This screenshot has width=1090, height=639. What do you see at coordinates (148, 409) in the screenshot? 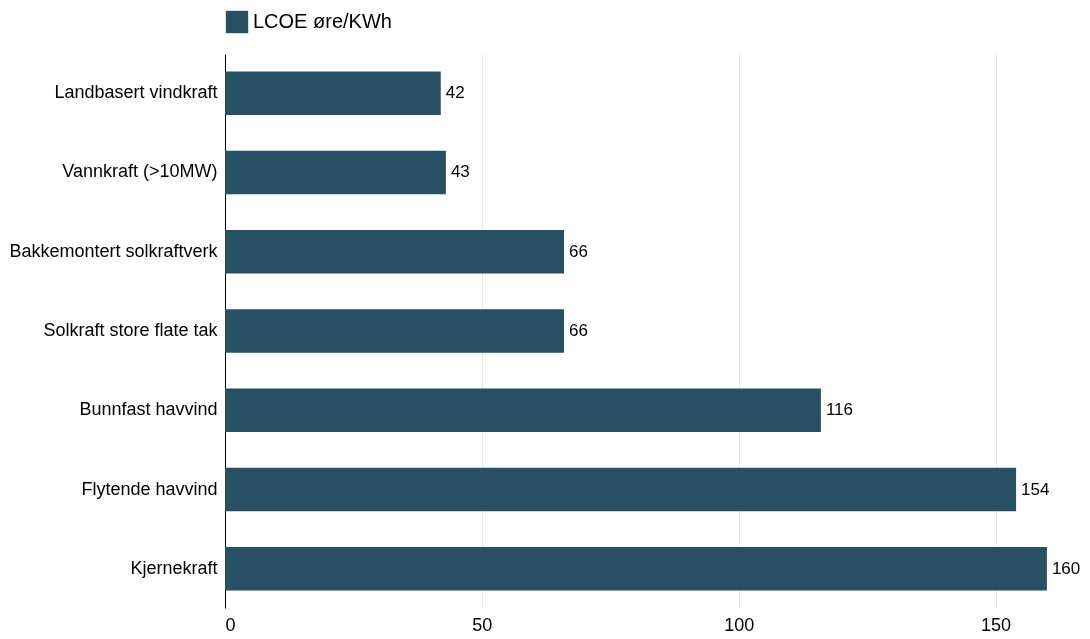
I see `y-tick-label: Bunnfast havvind` at bounding box center [148, 409].